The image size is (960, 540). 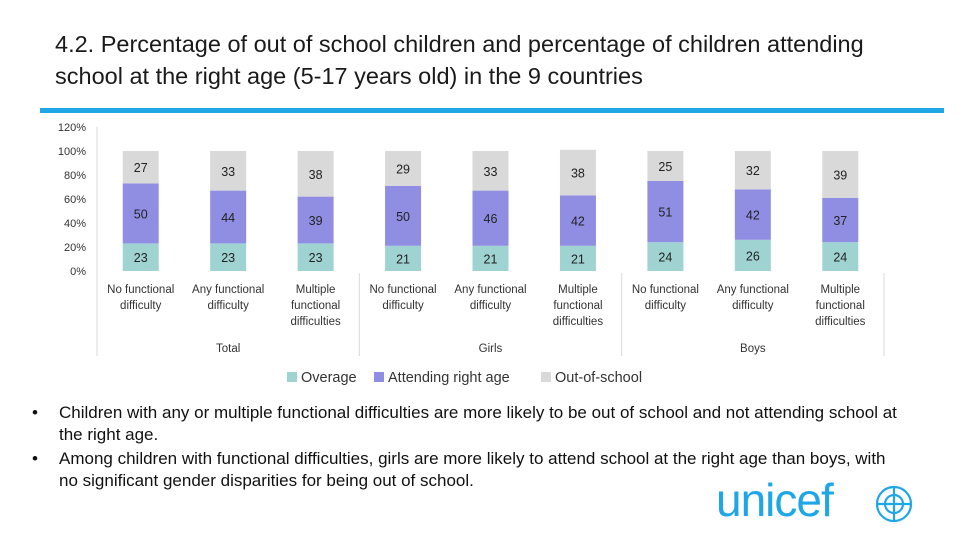 I want to click on data-label: 44, so click(x=228, y=218).